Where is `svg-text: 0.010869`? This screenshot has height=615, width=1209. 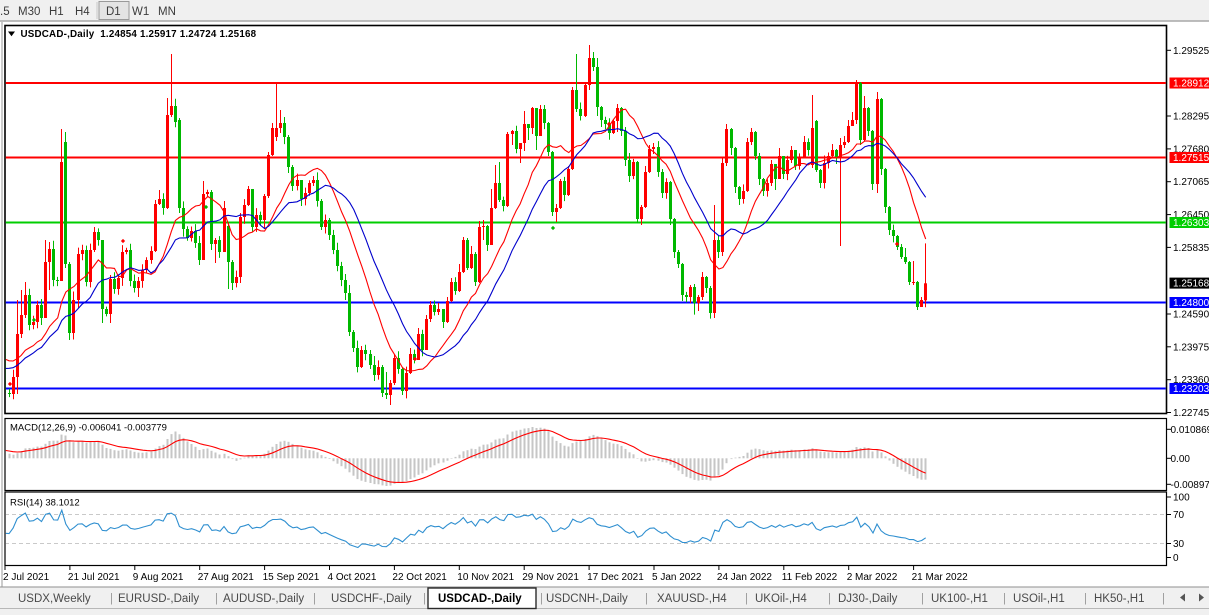 svg-text: 0.010869 is located at coordinates (1190, 430).